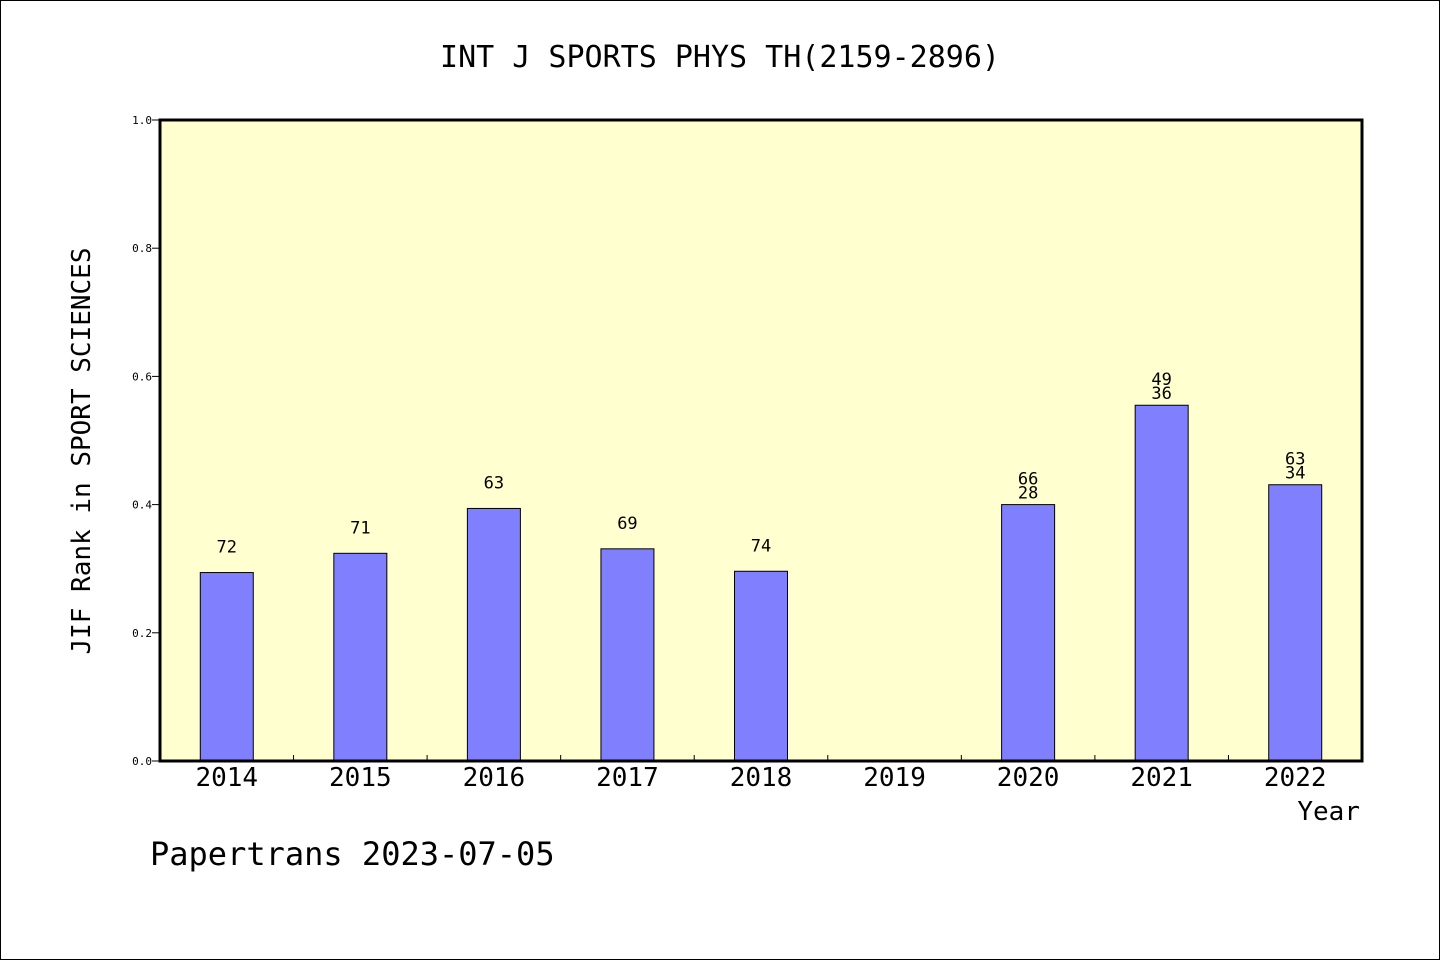 Image resolution: width=1440 pixels, height=964 pixels. I want to click on data-label: 74, so click(761, 546).